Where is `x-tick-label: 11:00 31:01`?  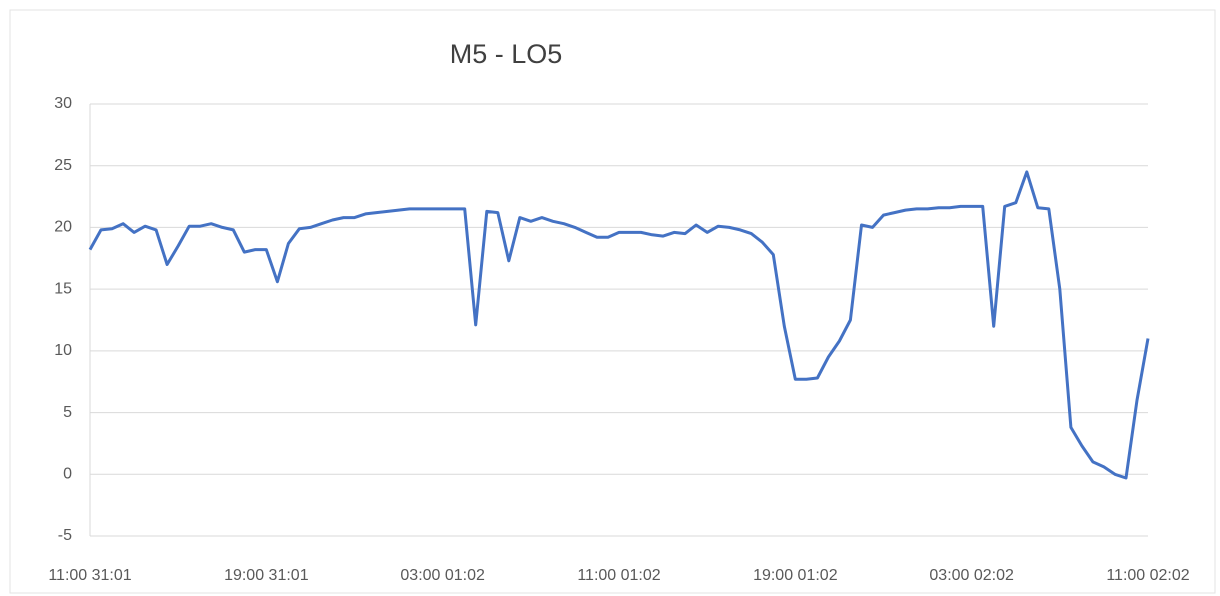
x-tick-label: 11:00 31:01 is located at coordinates (89, 575).